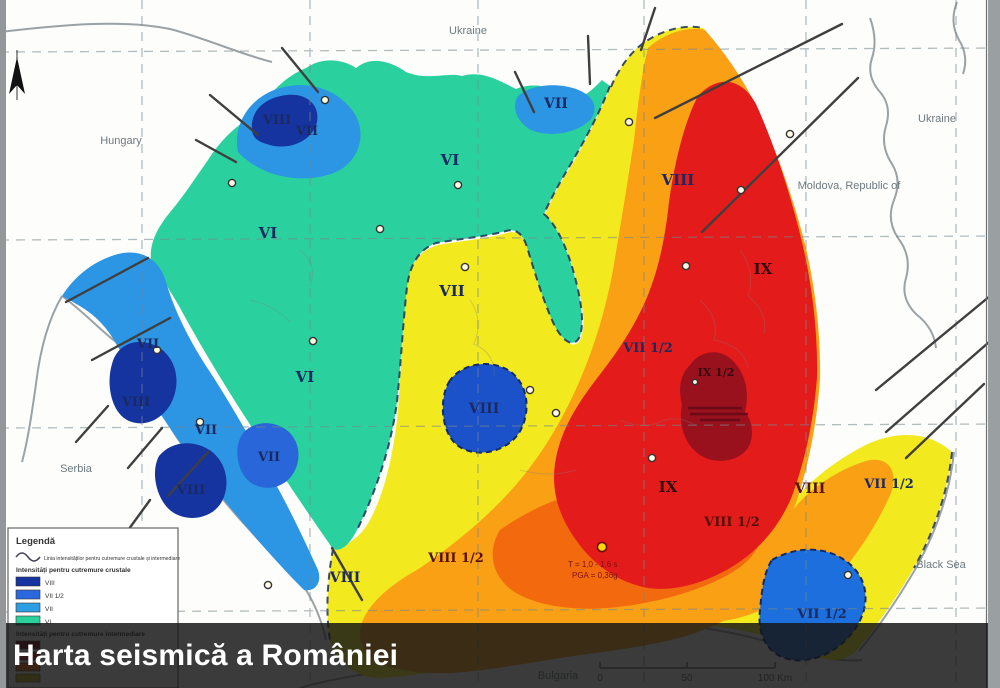 The width and height of the screenshot is (1000, 688). Describe the element at coordinates (941, 565) in the screenshot. I see `country-label: Black Sea` at that location.